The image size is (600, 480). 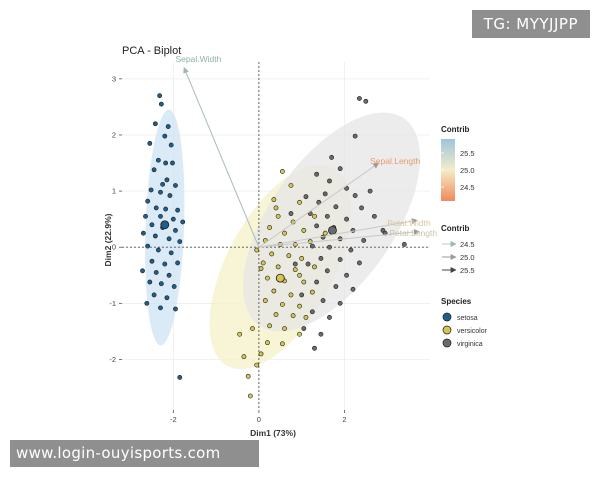 I want to click on variable-label: Petal.Width, so click(x=409, y=223).